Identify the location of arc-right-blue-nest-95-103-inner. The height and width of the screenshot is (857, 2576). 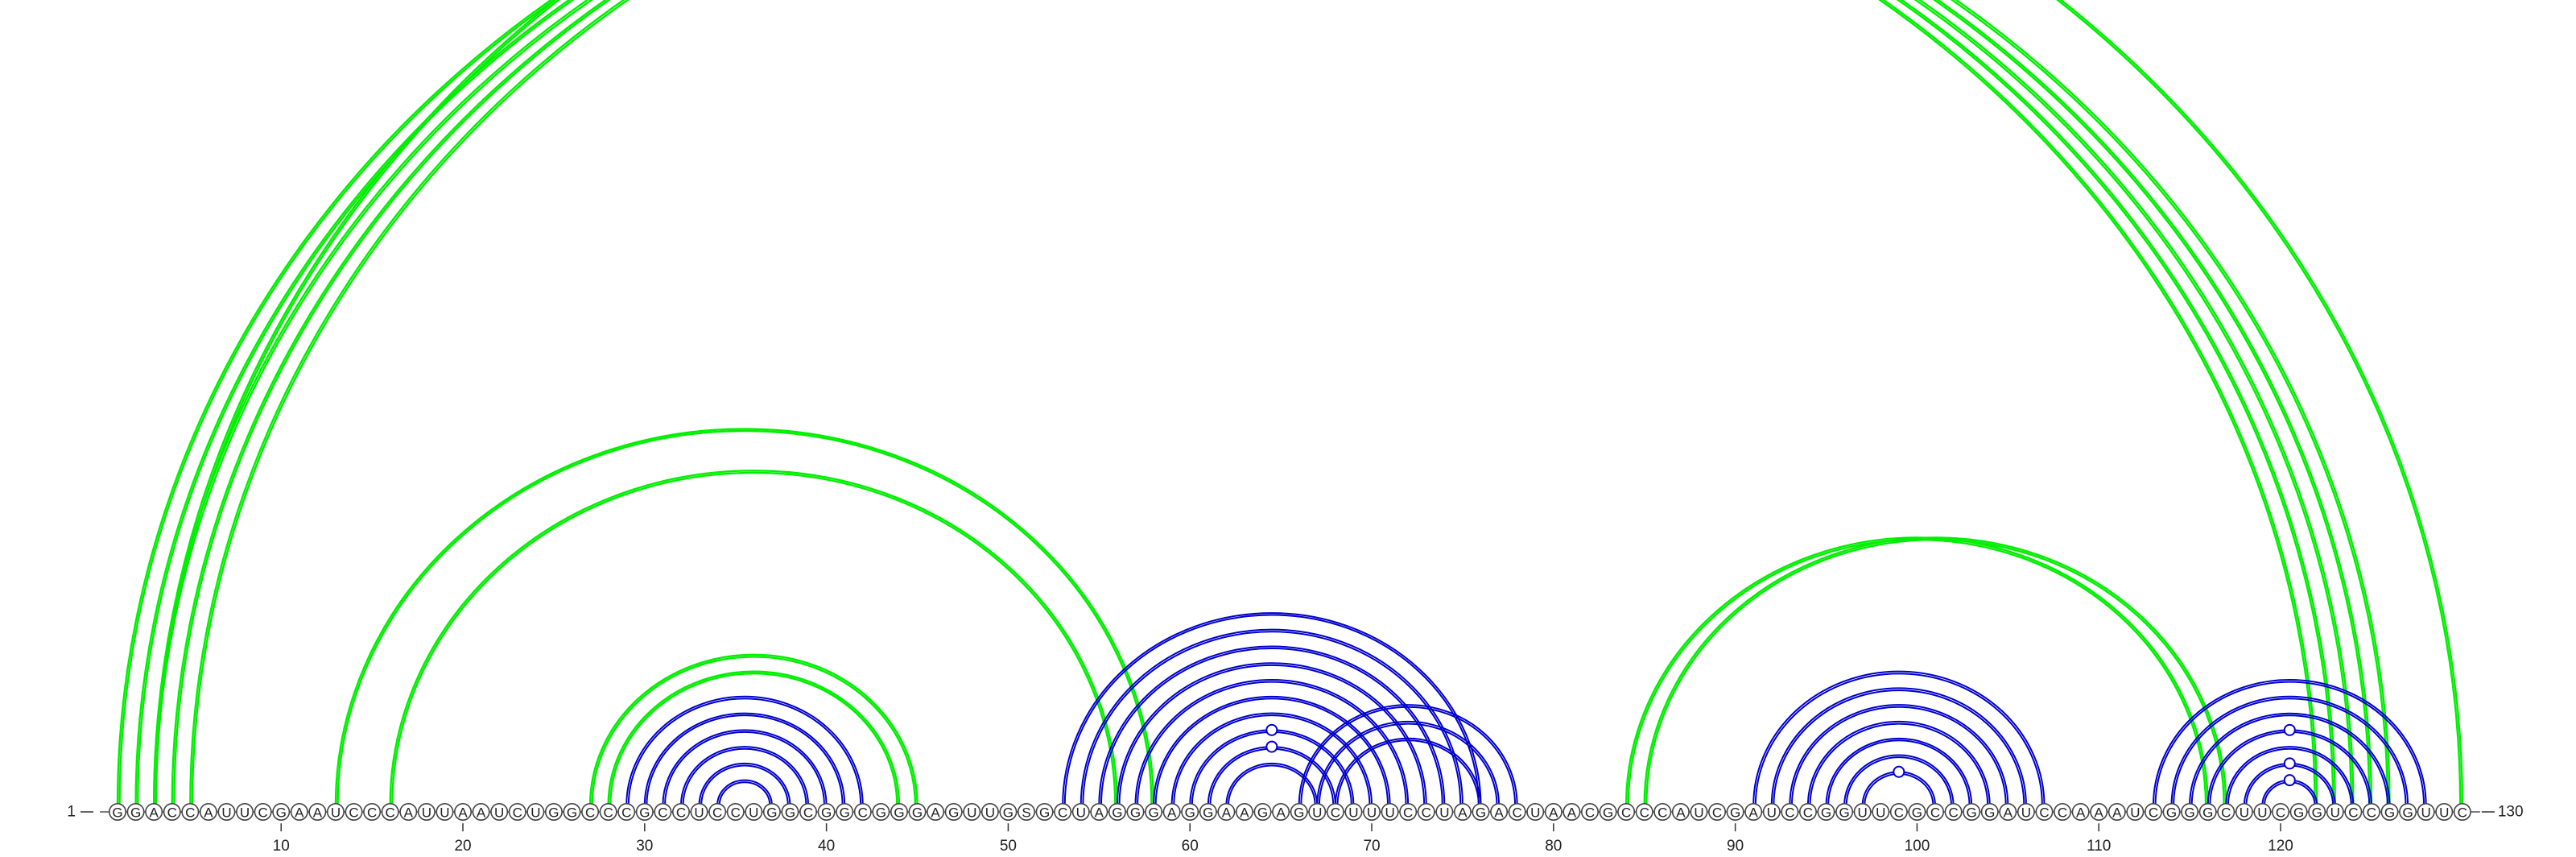
(1899, 772).